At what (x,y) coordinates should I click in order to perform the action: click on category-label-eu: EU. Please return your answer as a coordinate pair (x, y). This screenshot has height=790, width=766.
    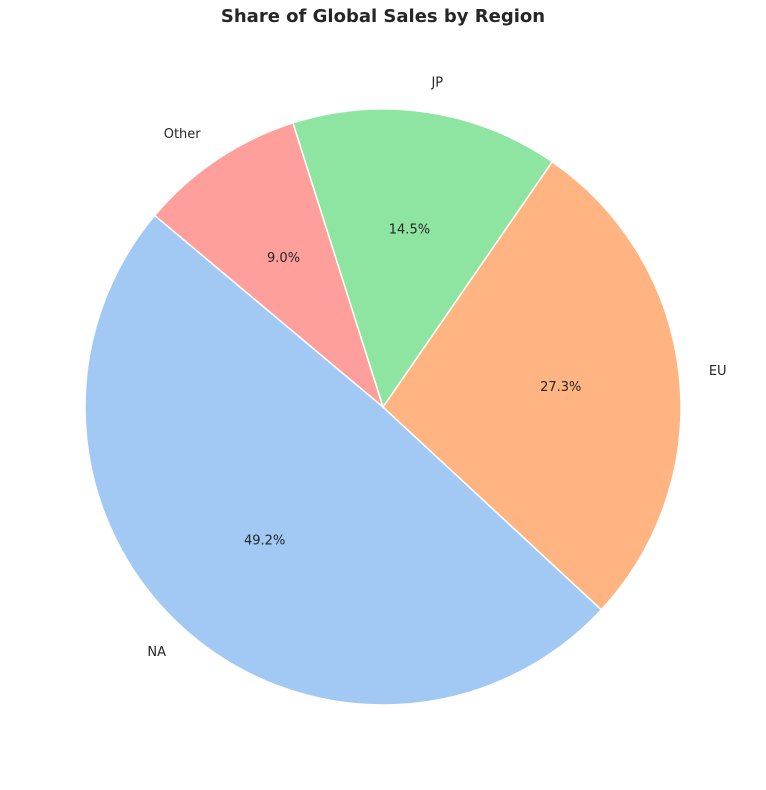
    Looking at the image, I should click on (718, 371).